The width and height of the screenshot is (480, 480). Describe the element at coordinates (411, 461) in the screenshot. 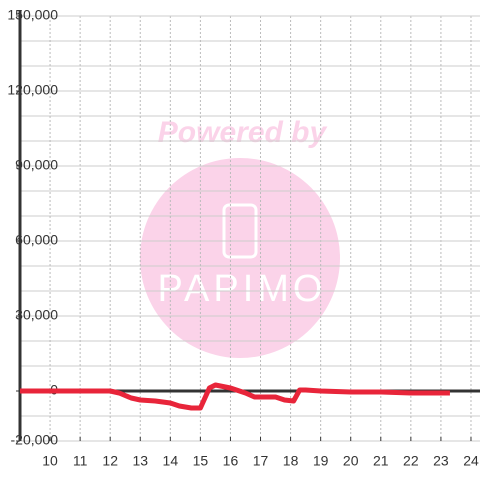

I see `x-tick-label: 22` at that location.